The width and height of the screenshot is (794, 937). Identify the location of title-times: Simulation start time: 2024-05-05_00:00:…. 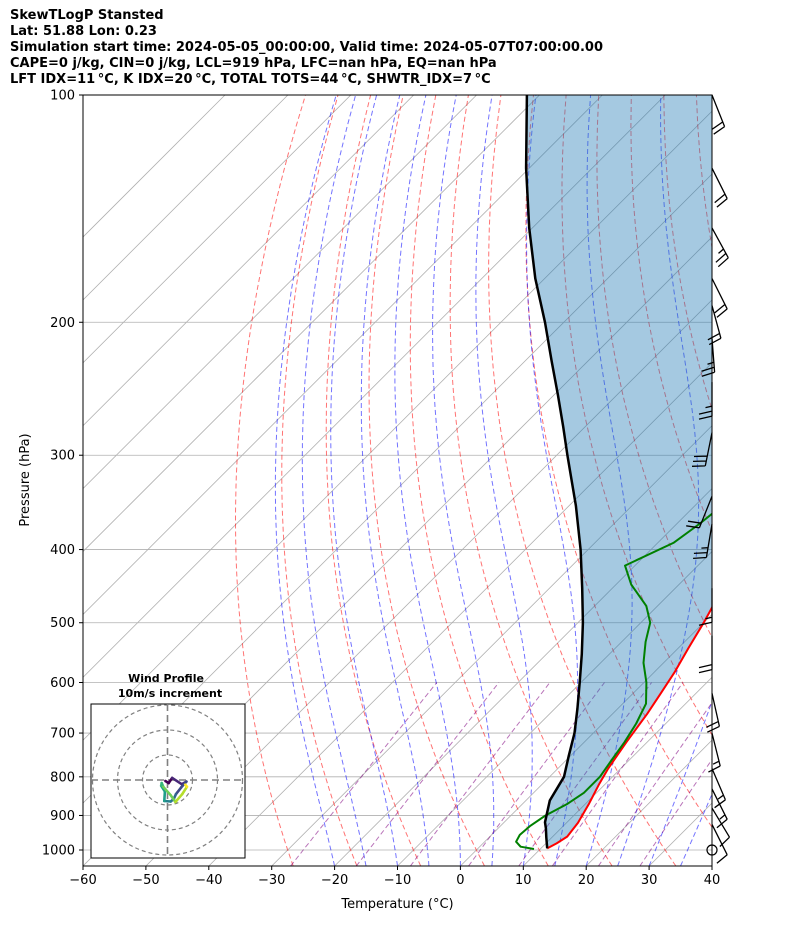
(306, 47).